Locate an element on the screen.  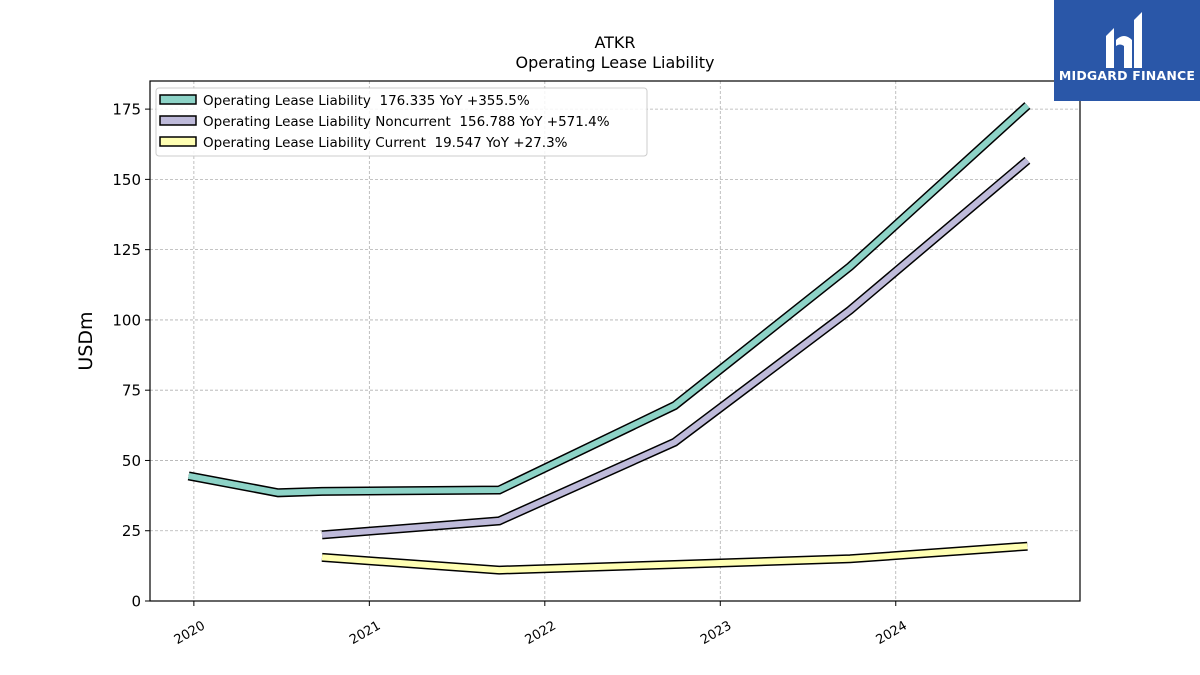
x-tick-label: 2023 is located at coordinates (716, 633).